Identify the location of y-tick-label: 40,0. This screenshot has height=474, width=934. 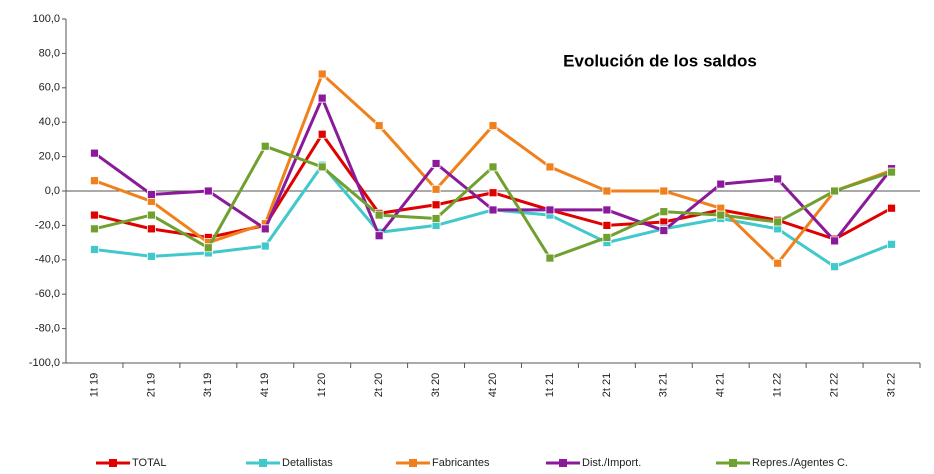
(49, 122).